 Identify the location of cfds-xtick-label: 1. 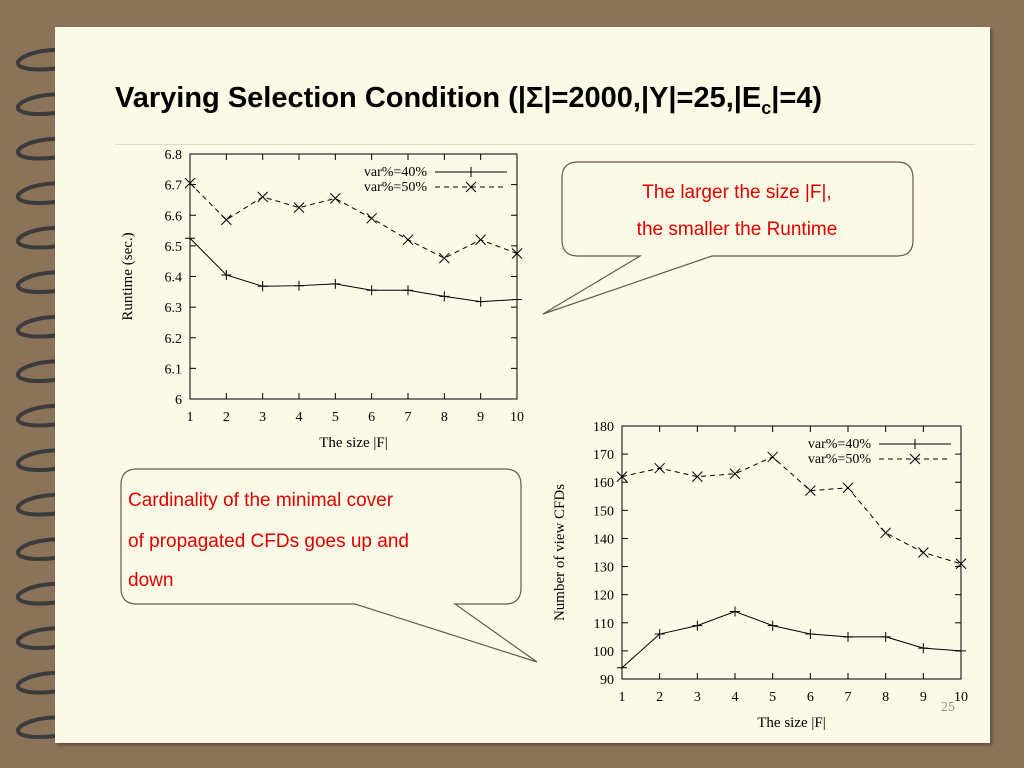
(622, 697).